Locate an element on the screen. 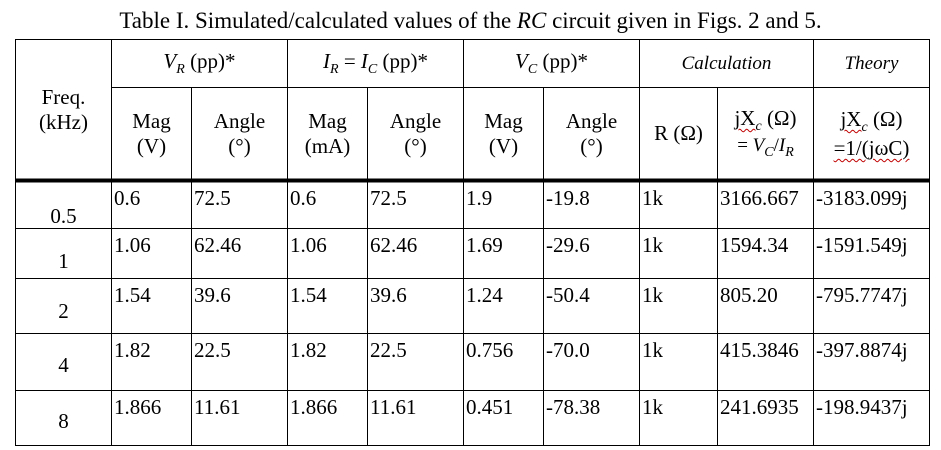 This screenshot has height=450, width=941. header-r: R (Ω) is located at coordinates (678, 133).